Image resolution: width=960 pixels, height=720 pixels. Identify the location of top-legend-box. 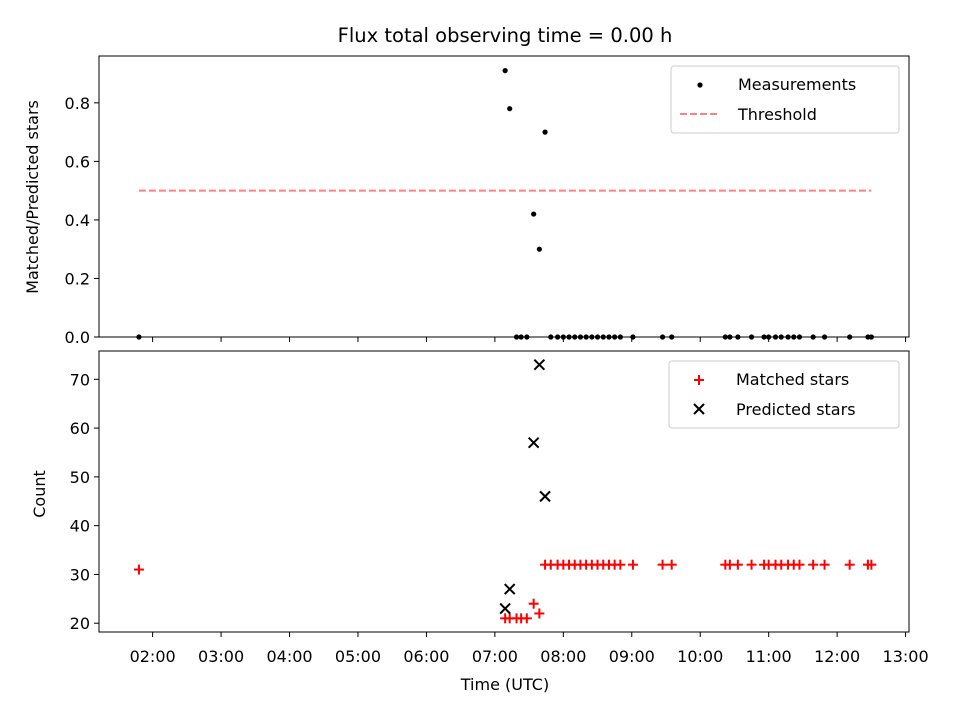
(785, 99).